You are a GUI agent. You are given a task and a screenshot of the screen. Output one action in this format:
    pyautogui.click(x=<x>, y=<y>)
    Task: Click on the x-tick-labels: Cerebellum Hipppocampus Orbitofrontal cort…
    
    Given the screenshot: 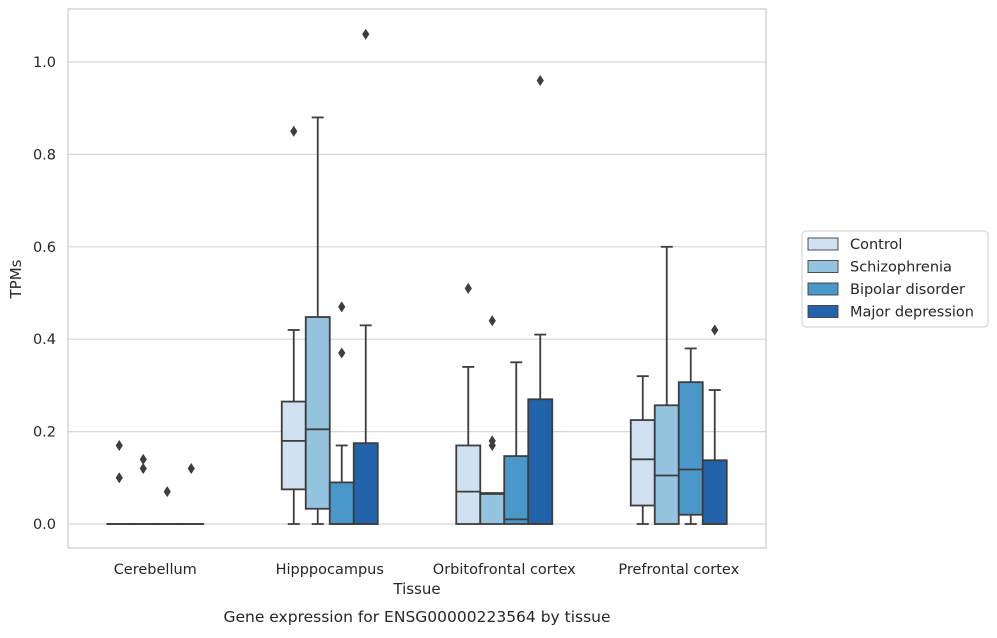 What is the action you would take?
    pyautogui.click(x=427, y=570)
    